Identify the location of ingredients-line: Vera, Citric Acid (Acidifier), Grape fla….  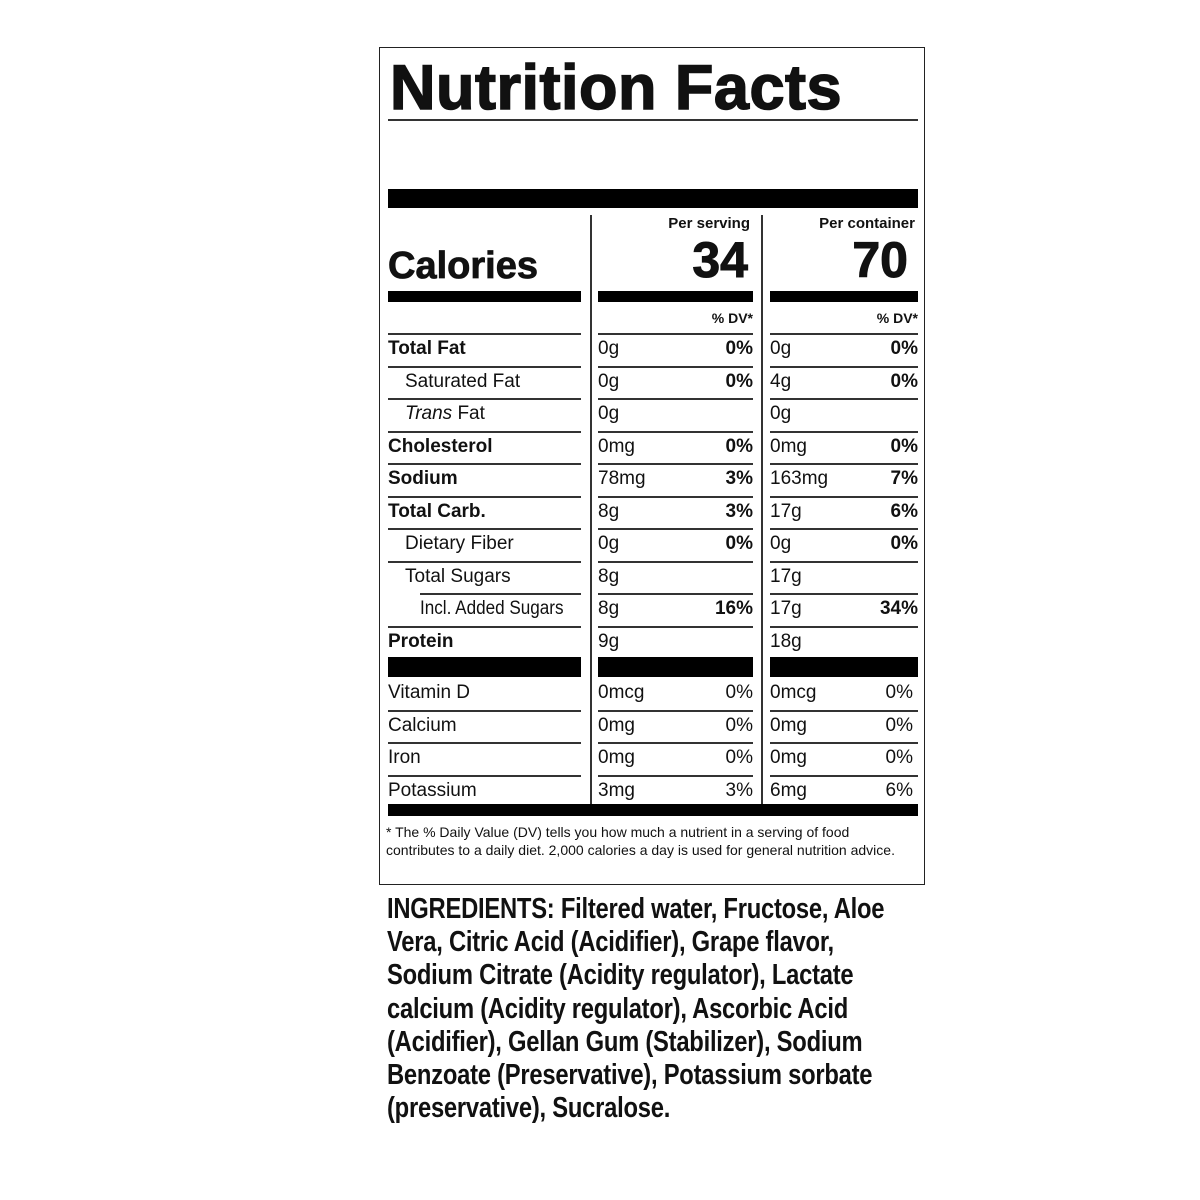
(610, 942).